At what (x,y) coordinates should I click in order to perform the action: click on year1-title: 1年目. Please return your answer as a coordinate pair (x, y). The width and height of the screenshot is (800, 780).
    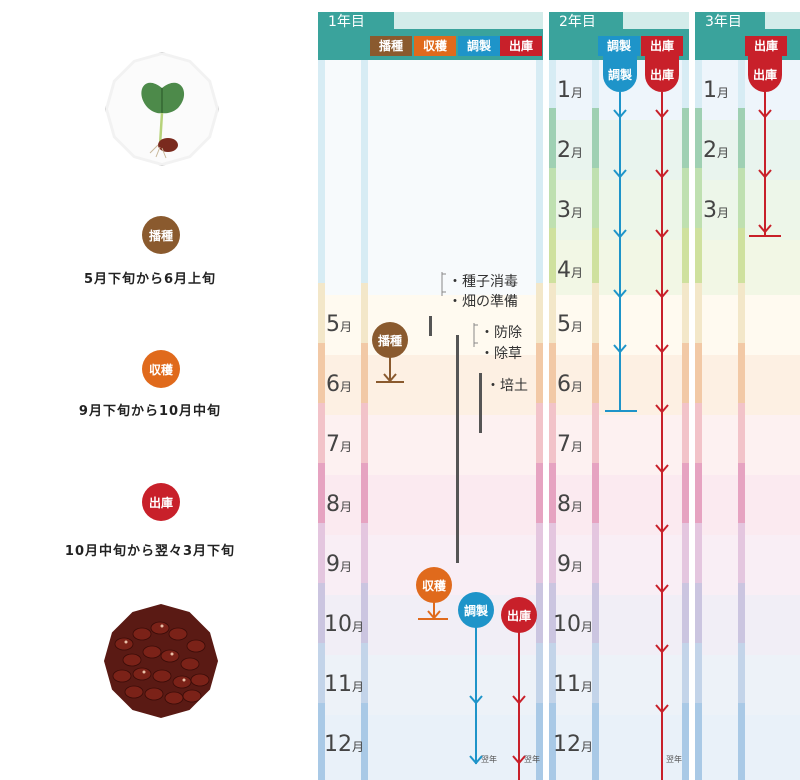
    Looking at the image, I should click on (356, 22).